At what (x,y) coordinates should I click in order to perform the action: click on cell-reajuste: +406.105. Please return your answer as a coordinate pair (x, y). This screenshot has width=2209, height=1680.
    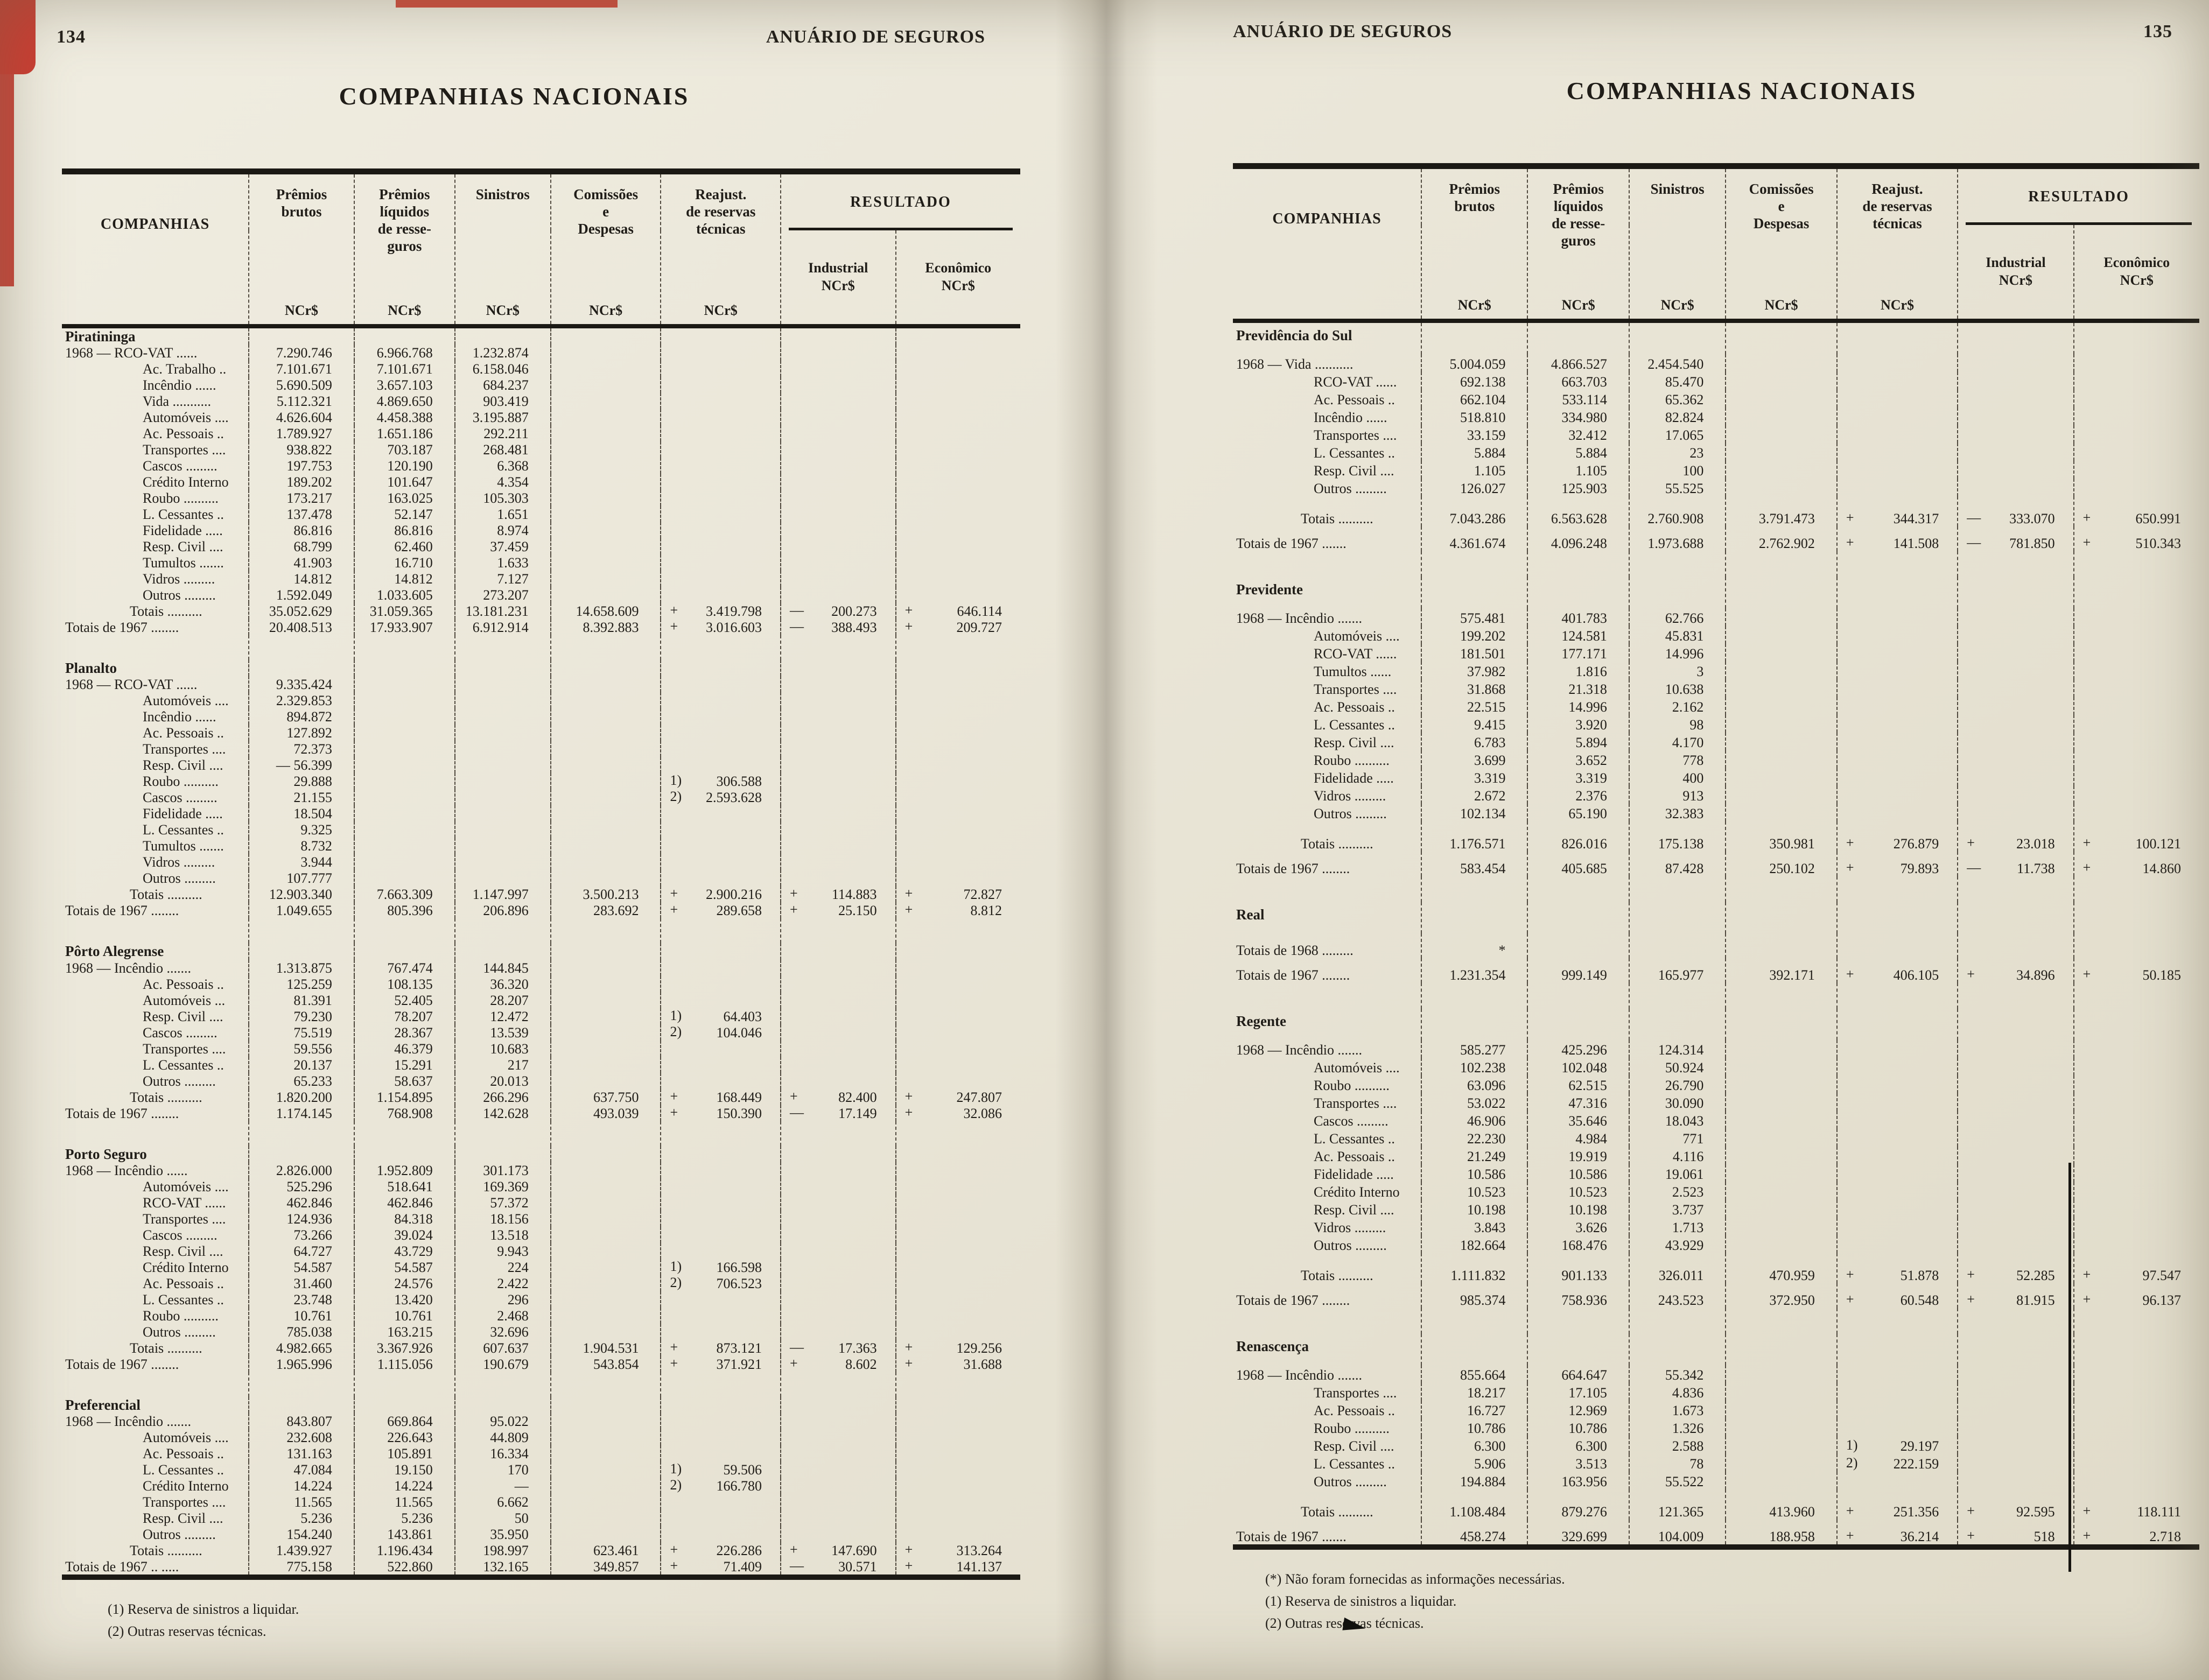
    Looking at the image, I should click on (1897, 970).